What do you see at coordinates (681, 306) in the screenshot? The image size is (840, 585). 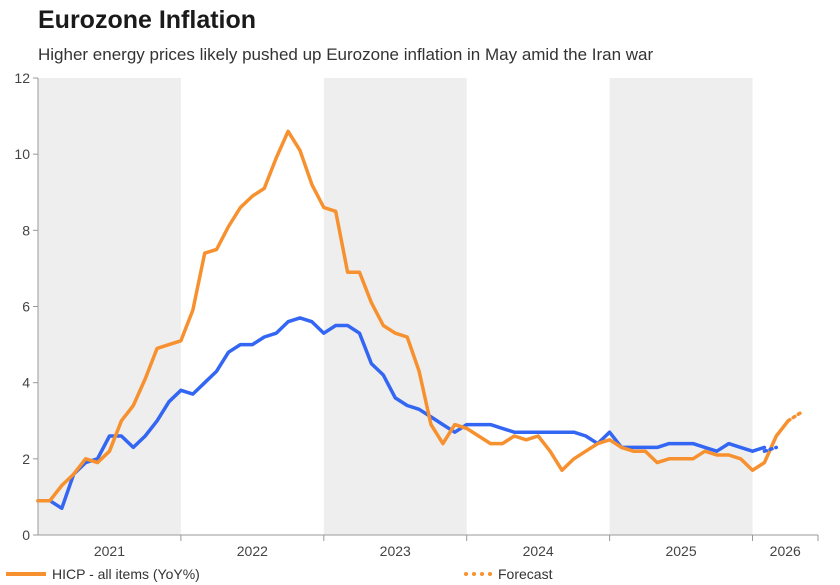 I see `shade-band-2025` at bounding box center [681, 306].